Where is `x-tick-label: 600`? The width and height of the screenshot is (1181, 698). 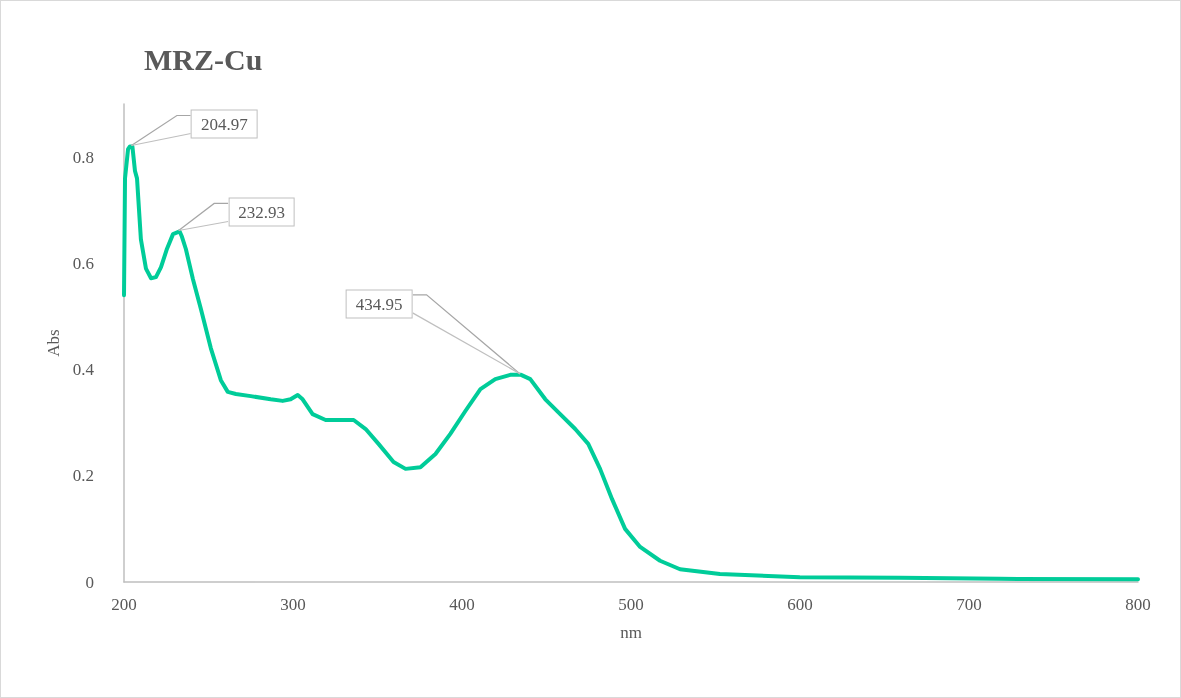 x-tick-label: 600 is located at coordinates (800, 604).